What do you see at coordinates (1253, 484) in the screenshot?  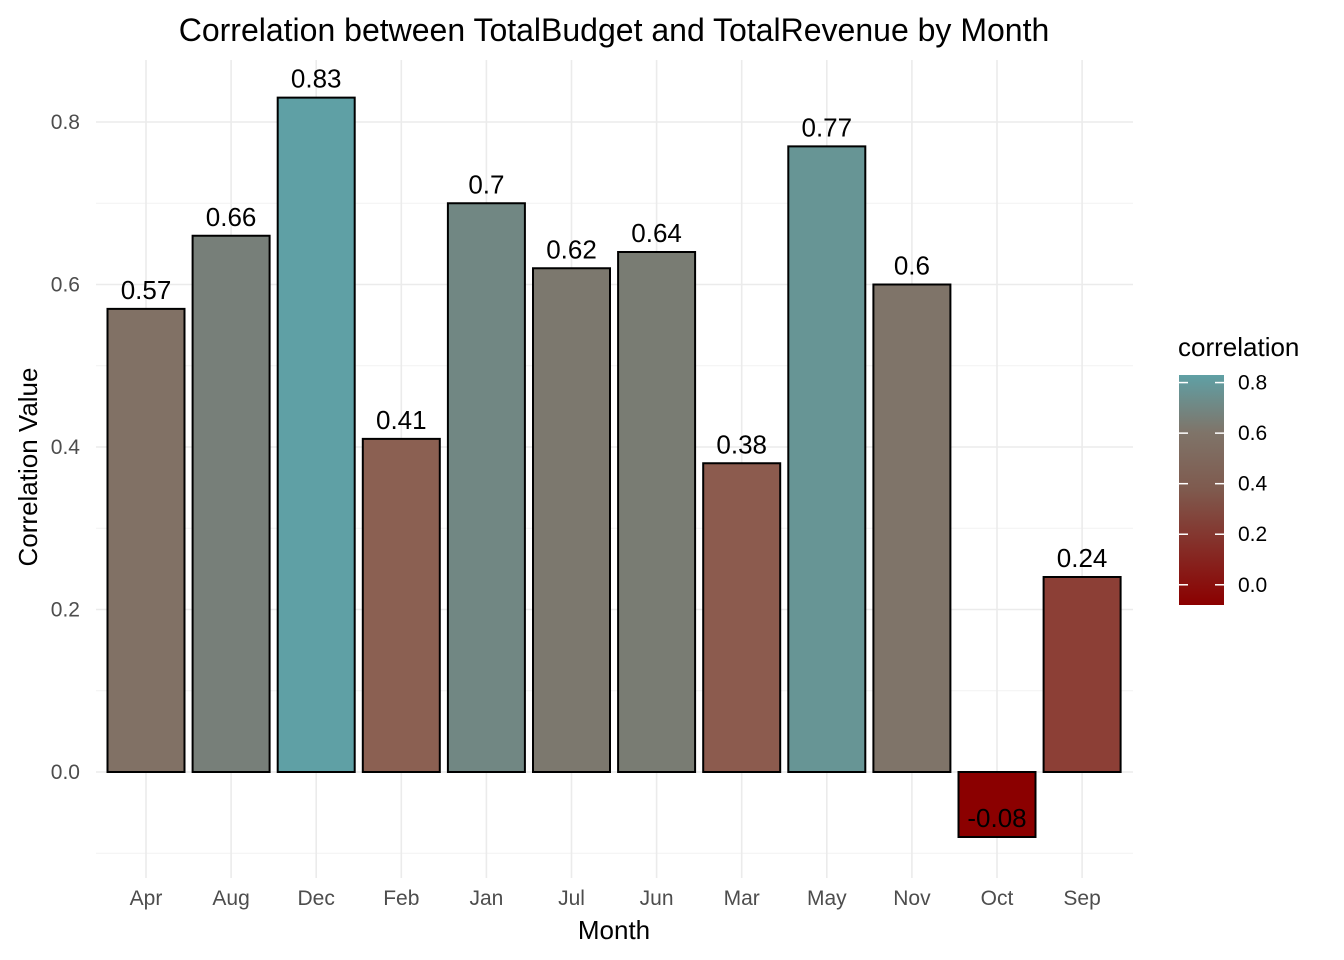 I see `legend-tick-label: 0.4` at bounding box center [1253, 484].